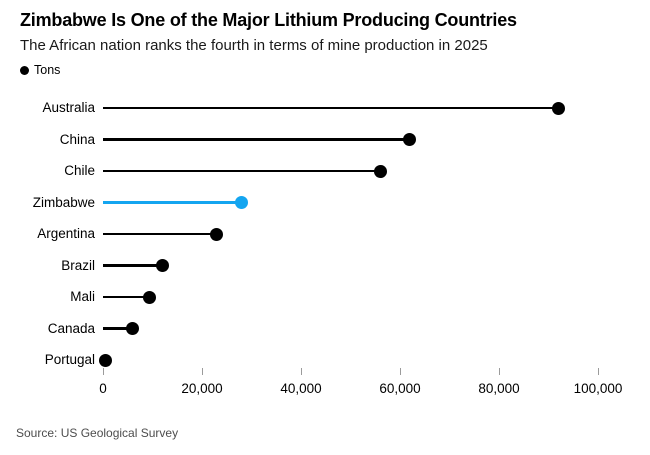 This screenshot has height=455, width=650. I want to click on category-label-chile: Chile, so click(79, 170).